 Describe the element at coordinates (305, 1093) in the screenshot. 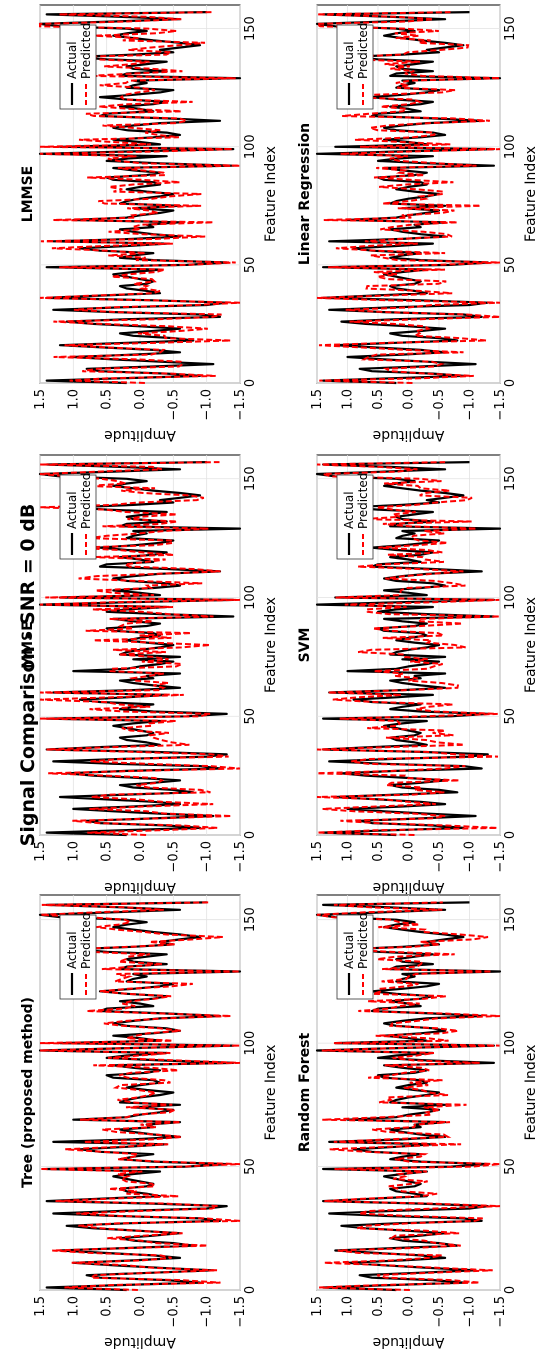

I see `subplot-title: Random Forest` at that location.